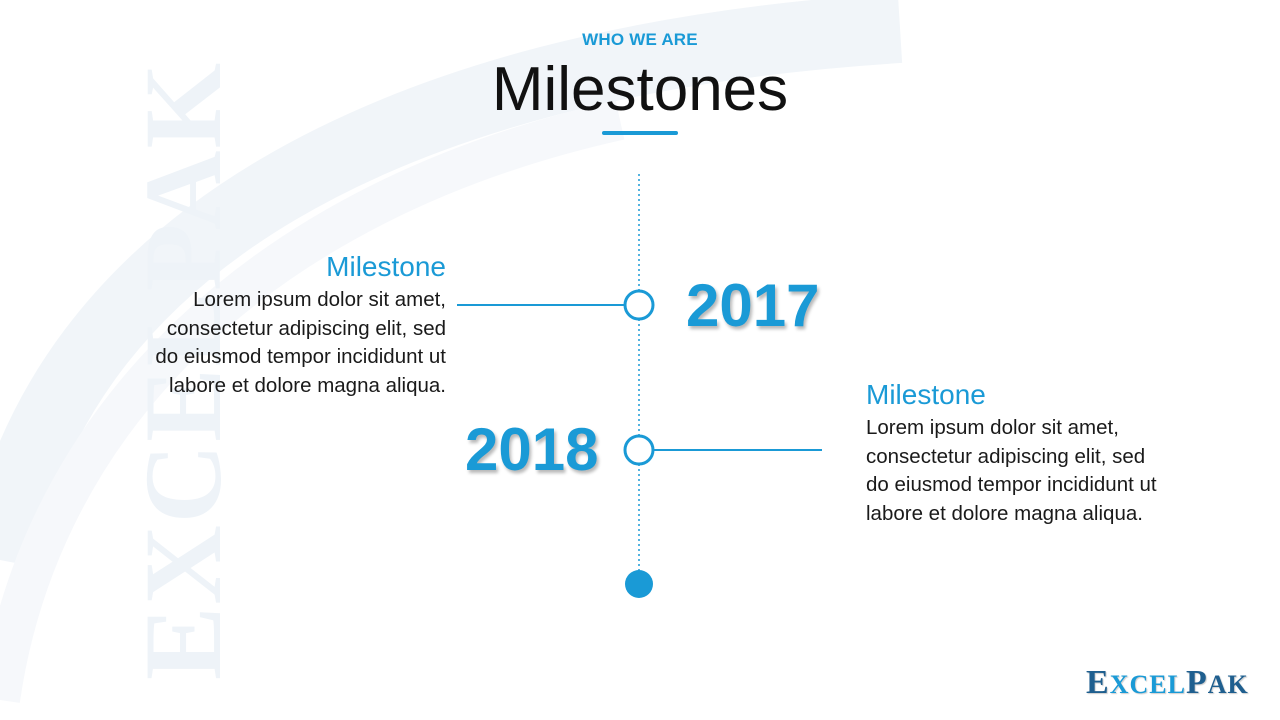 This screenshot has width=1280, height=720. I want to click on page-title: Milestones, so click(640, 89).